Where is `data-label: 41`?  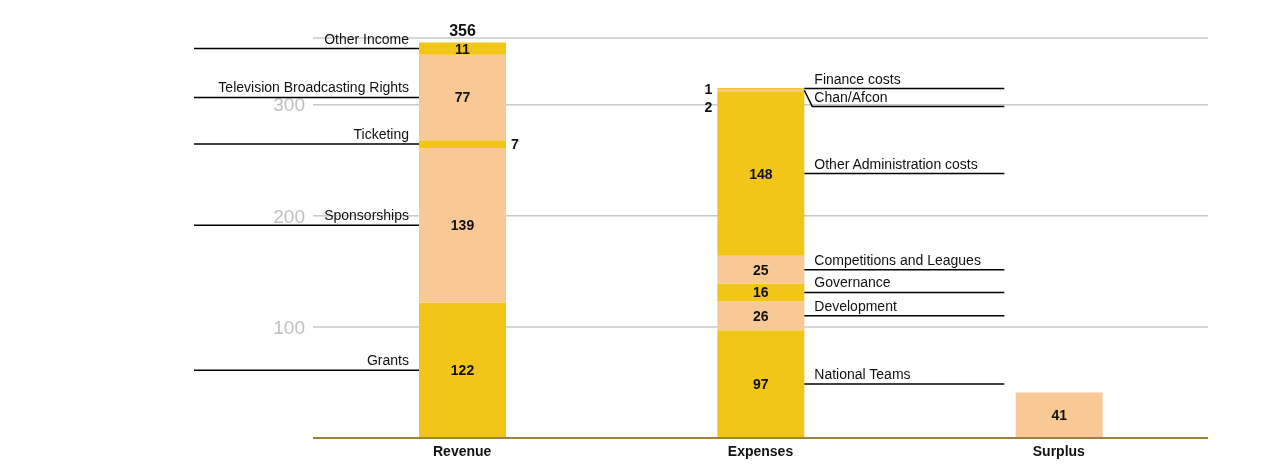 data-label: 41 is located at coordinates (1059, 415).